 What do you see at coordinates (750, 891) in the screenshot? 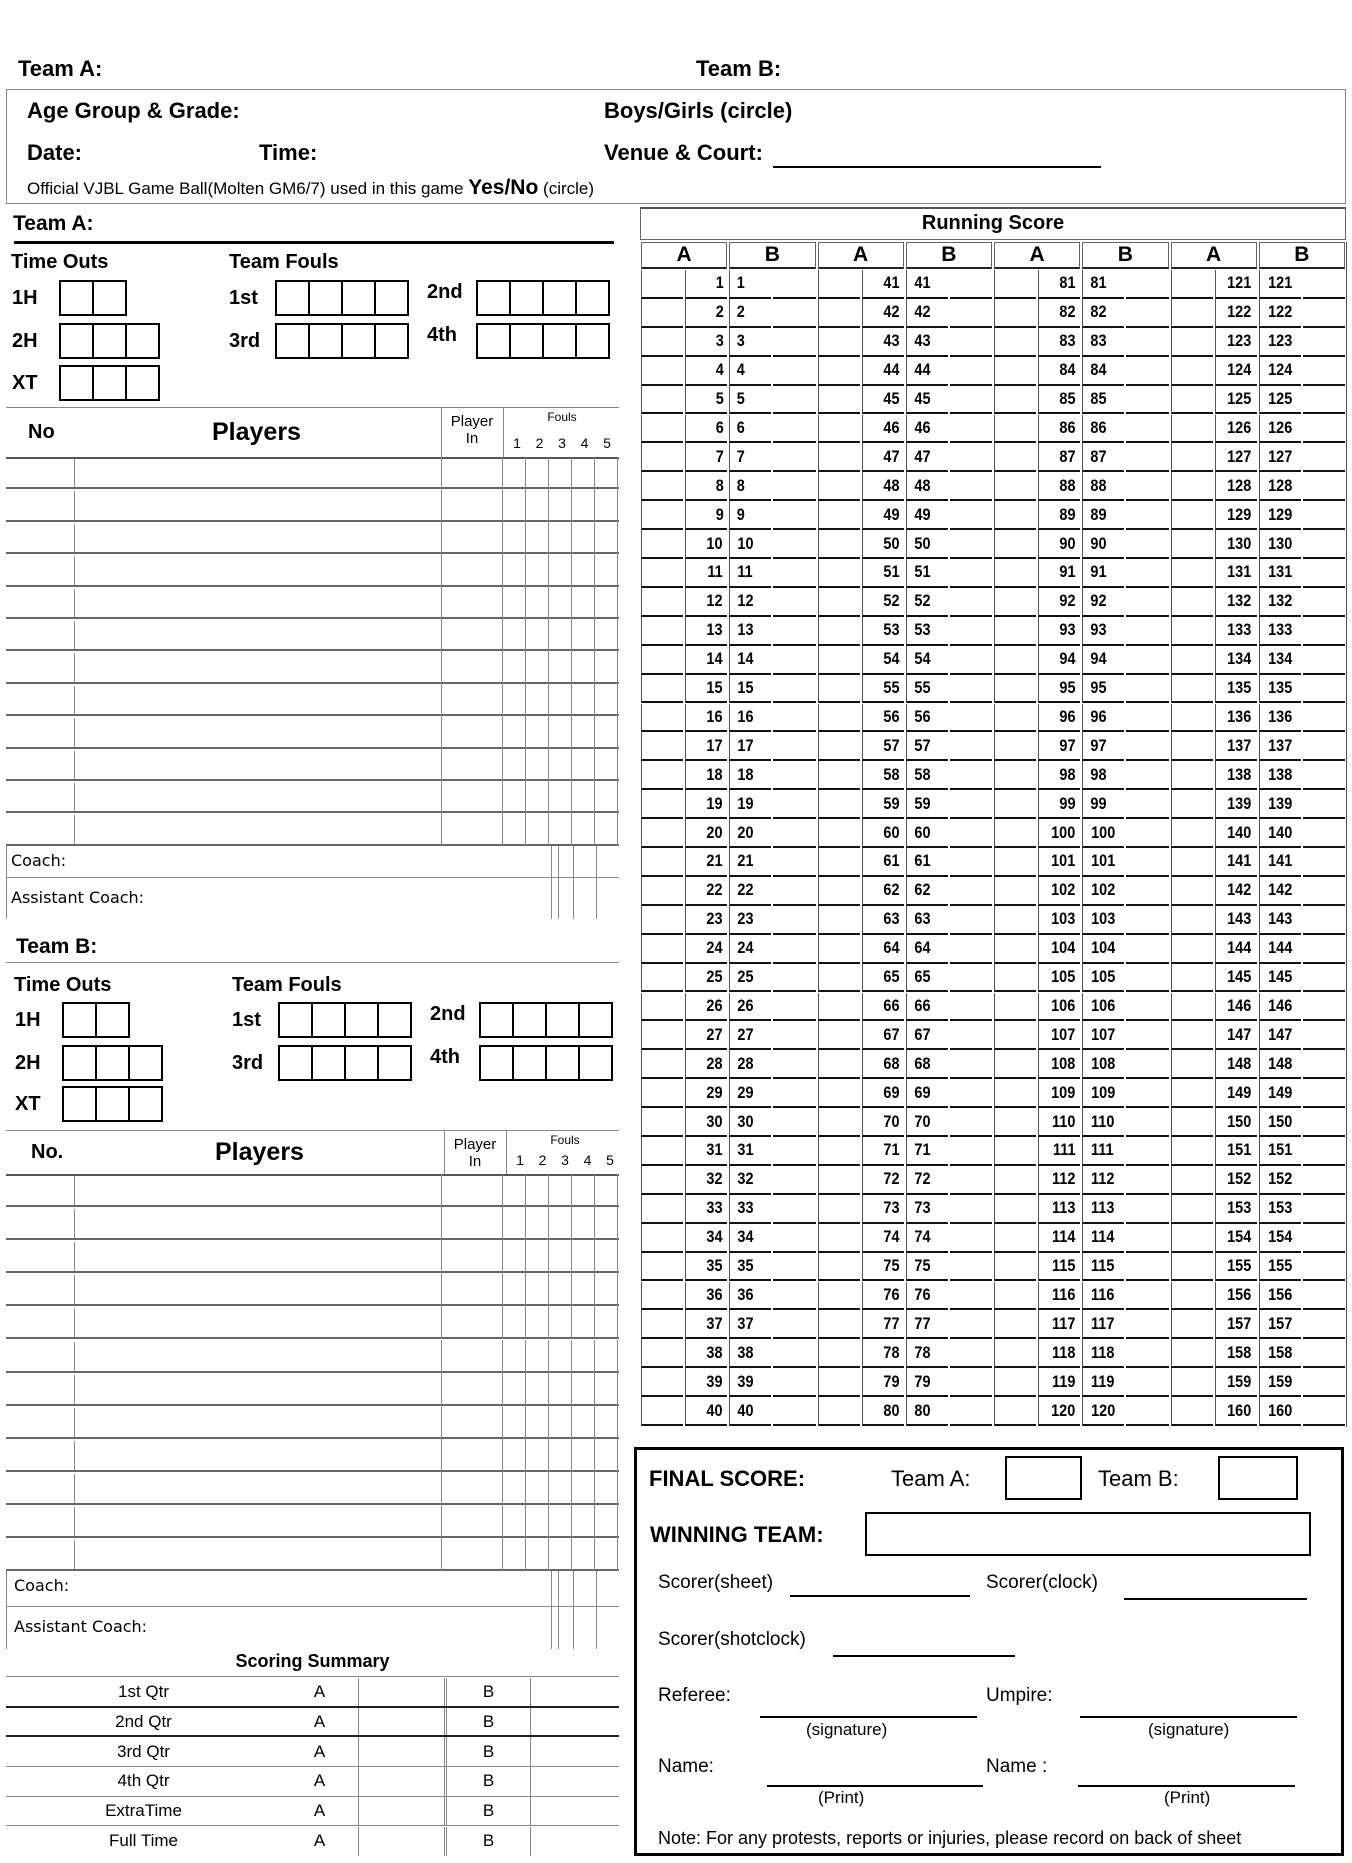
I see `running-score-number-cell: 22` at bounding box center [750, 891].